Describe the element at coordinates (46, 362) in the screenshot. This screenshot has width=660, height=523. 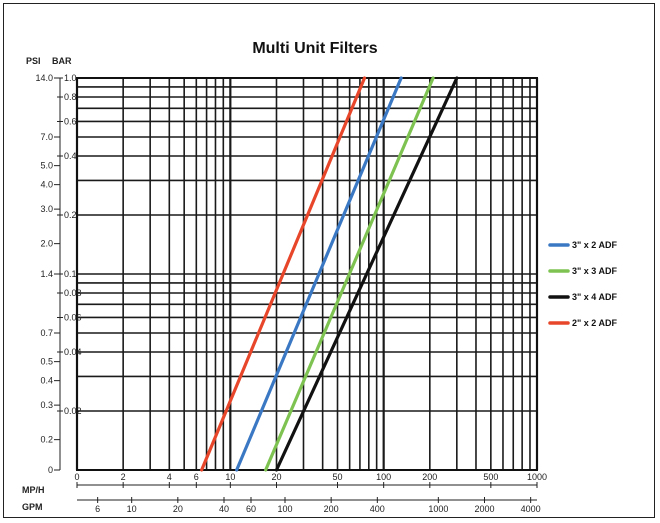
I see `y-tick-label-psi: 0.5` at that location.